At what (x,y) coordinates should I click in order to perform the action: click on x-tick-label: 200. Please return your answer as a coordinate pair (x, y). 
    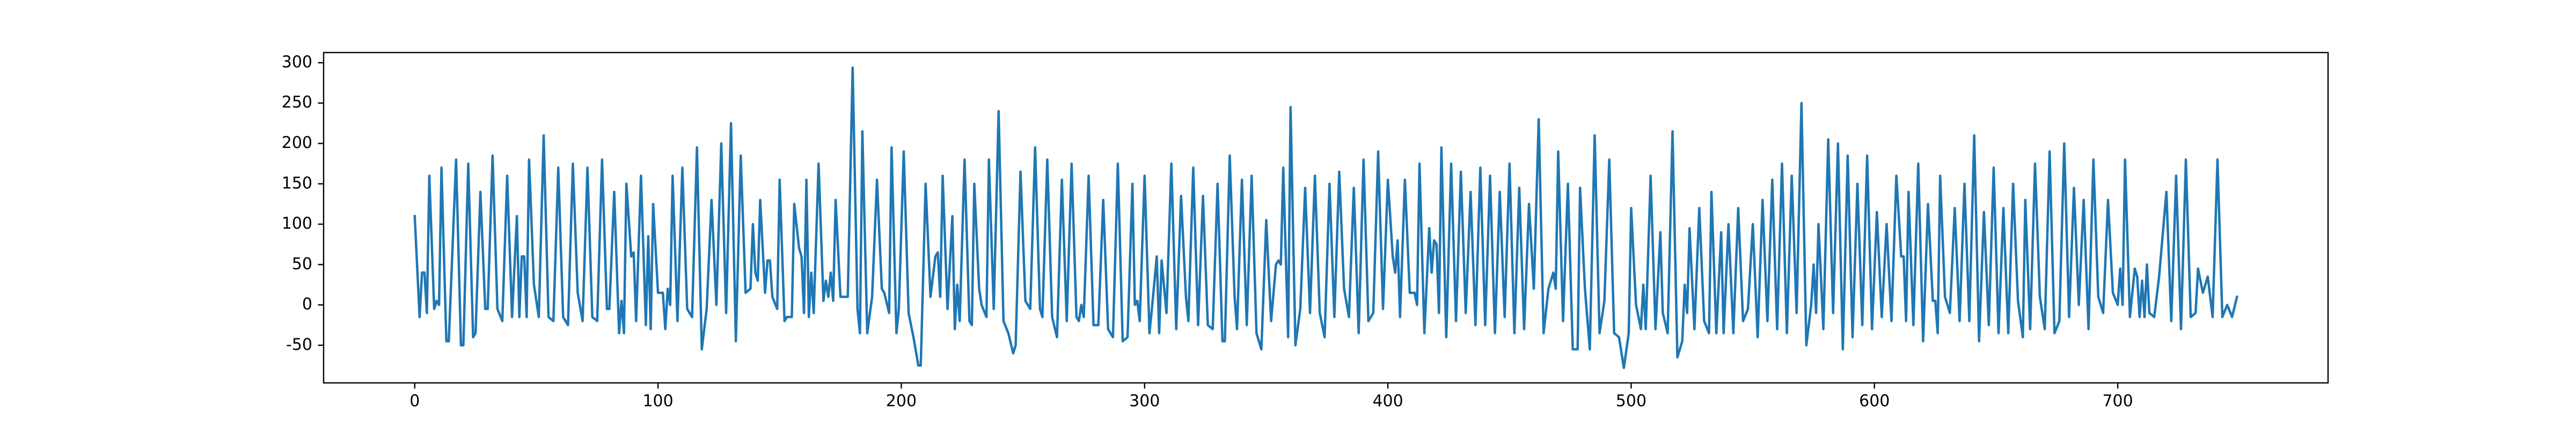
    Looking at the image, I should click on (901, 401).